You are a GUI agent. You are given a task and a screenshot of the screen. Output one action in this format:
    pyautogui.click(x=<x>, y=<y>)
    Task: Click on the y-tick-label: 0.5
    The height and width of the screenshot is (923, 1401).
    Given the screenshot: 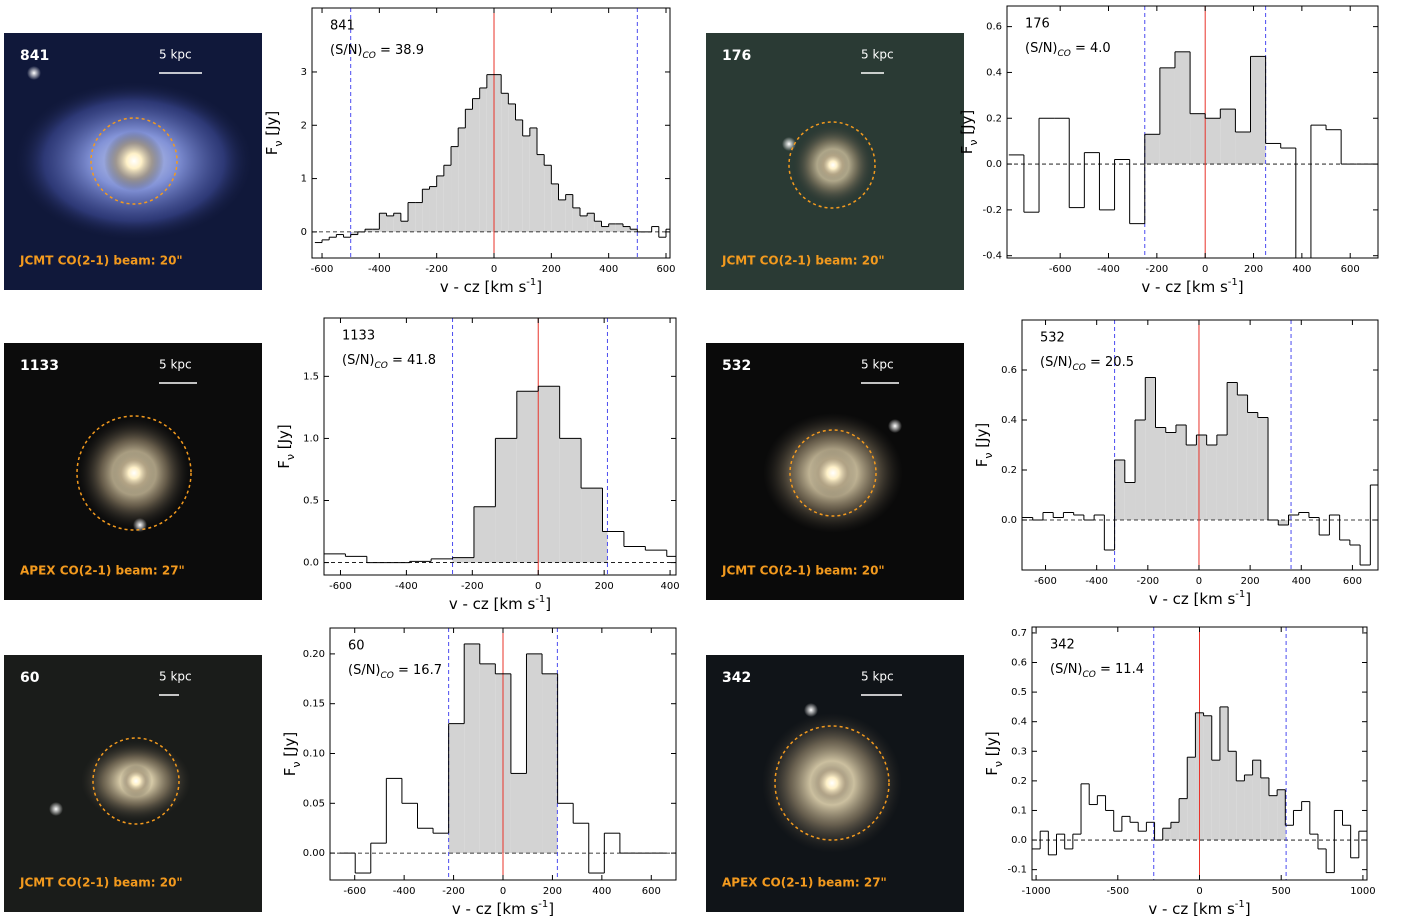 What is the action you would take?
    pyautogui.click(x=311, y=501)
    